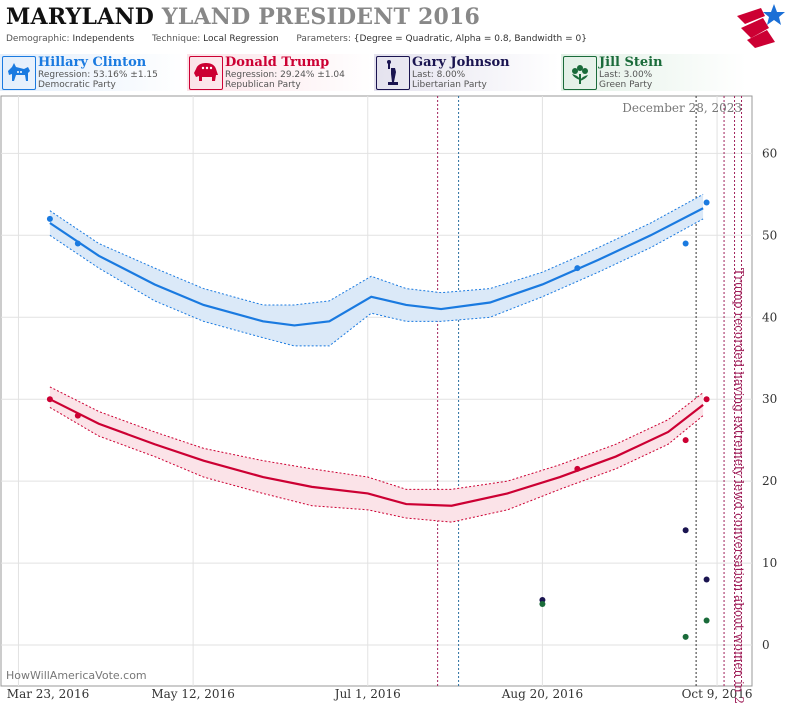 The height and width of the screenshot is (704, 789). Describe the element at coordinates (241, 39) in the screenshot. I see `technique-value: Local Regression` at that location.